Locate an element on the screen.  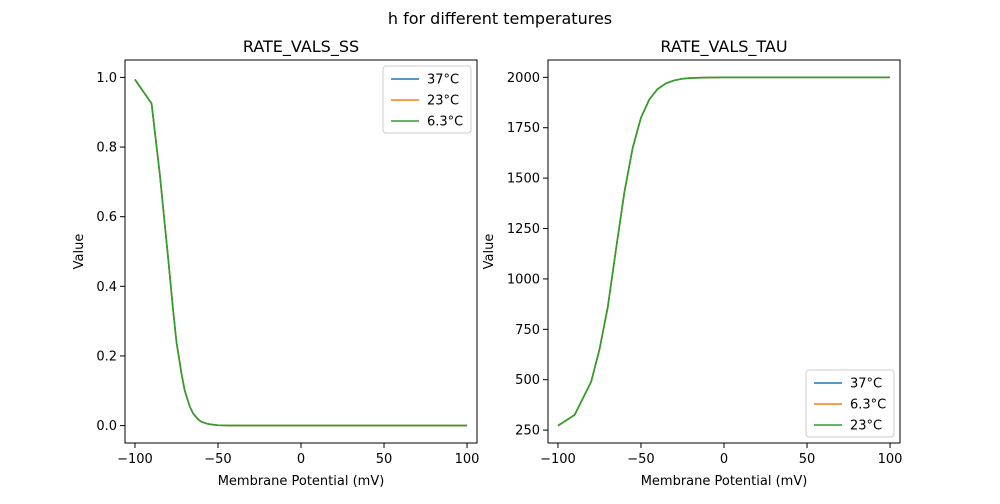
y-tick-label: 0.0 is located at coordinates (106, 426).